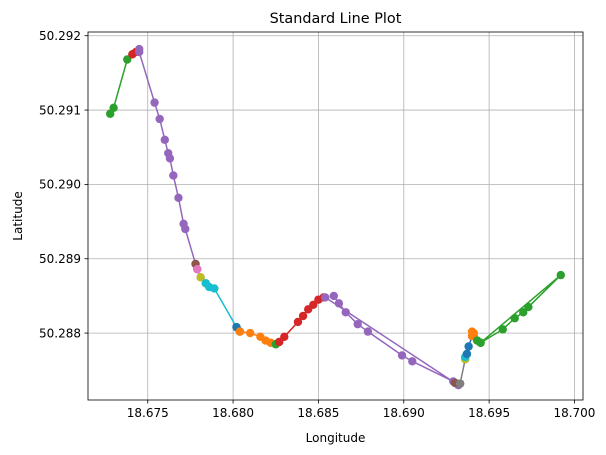 This screenshot has height=455, width=606. What do you see at coordinates (489, 413) in the screenshot?
I see `x-tick-label: 18.695` at bounding box center [489, 413].